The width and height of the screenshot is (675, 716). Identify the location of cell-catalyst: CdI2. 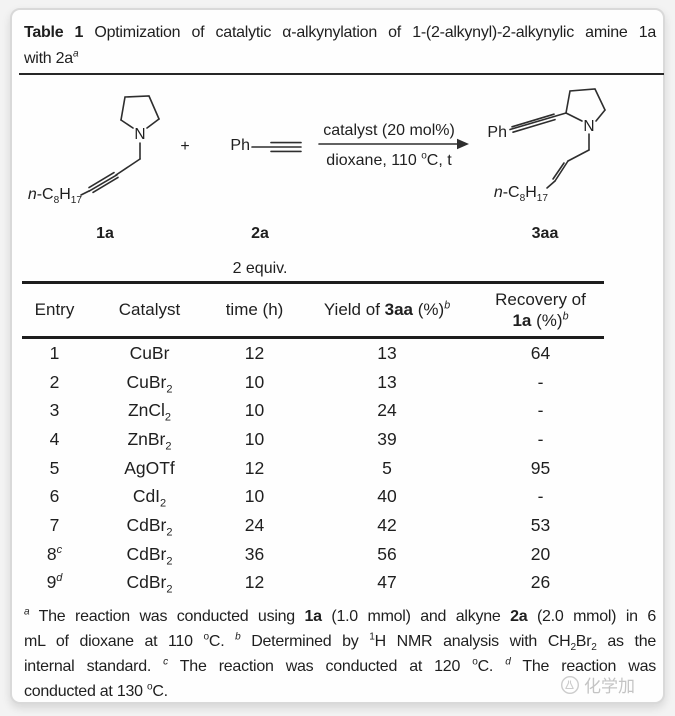
(149, 498).